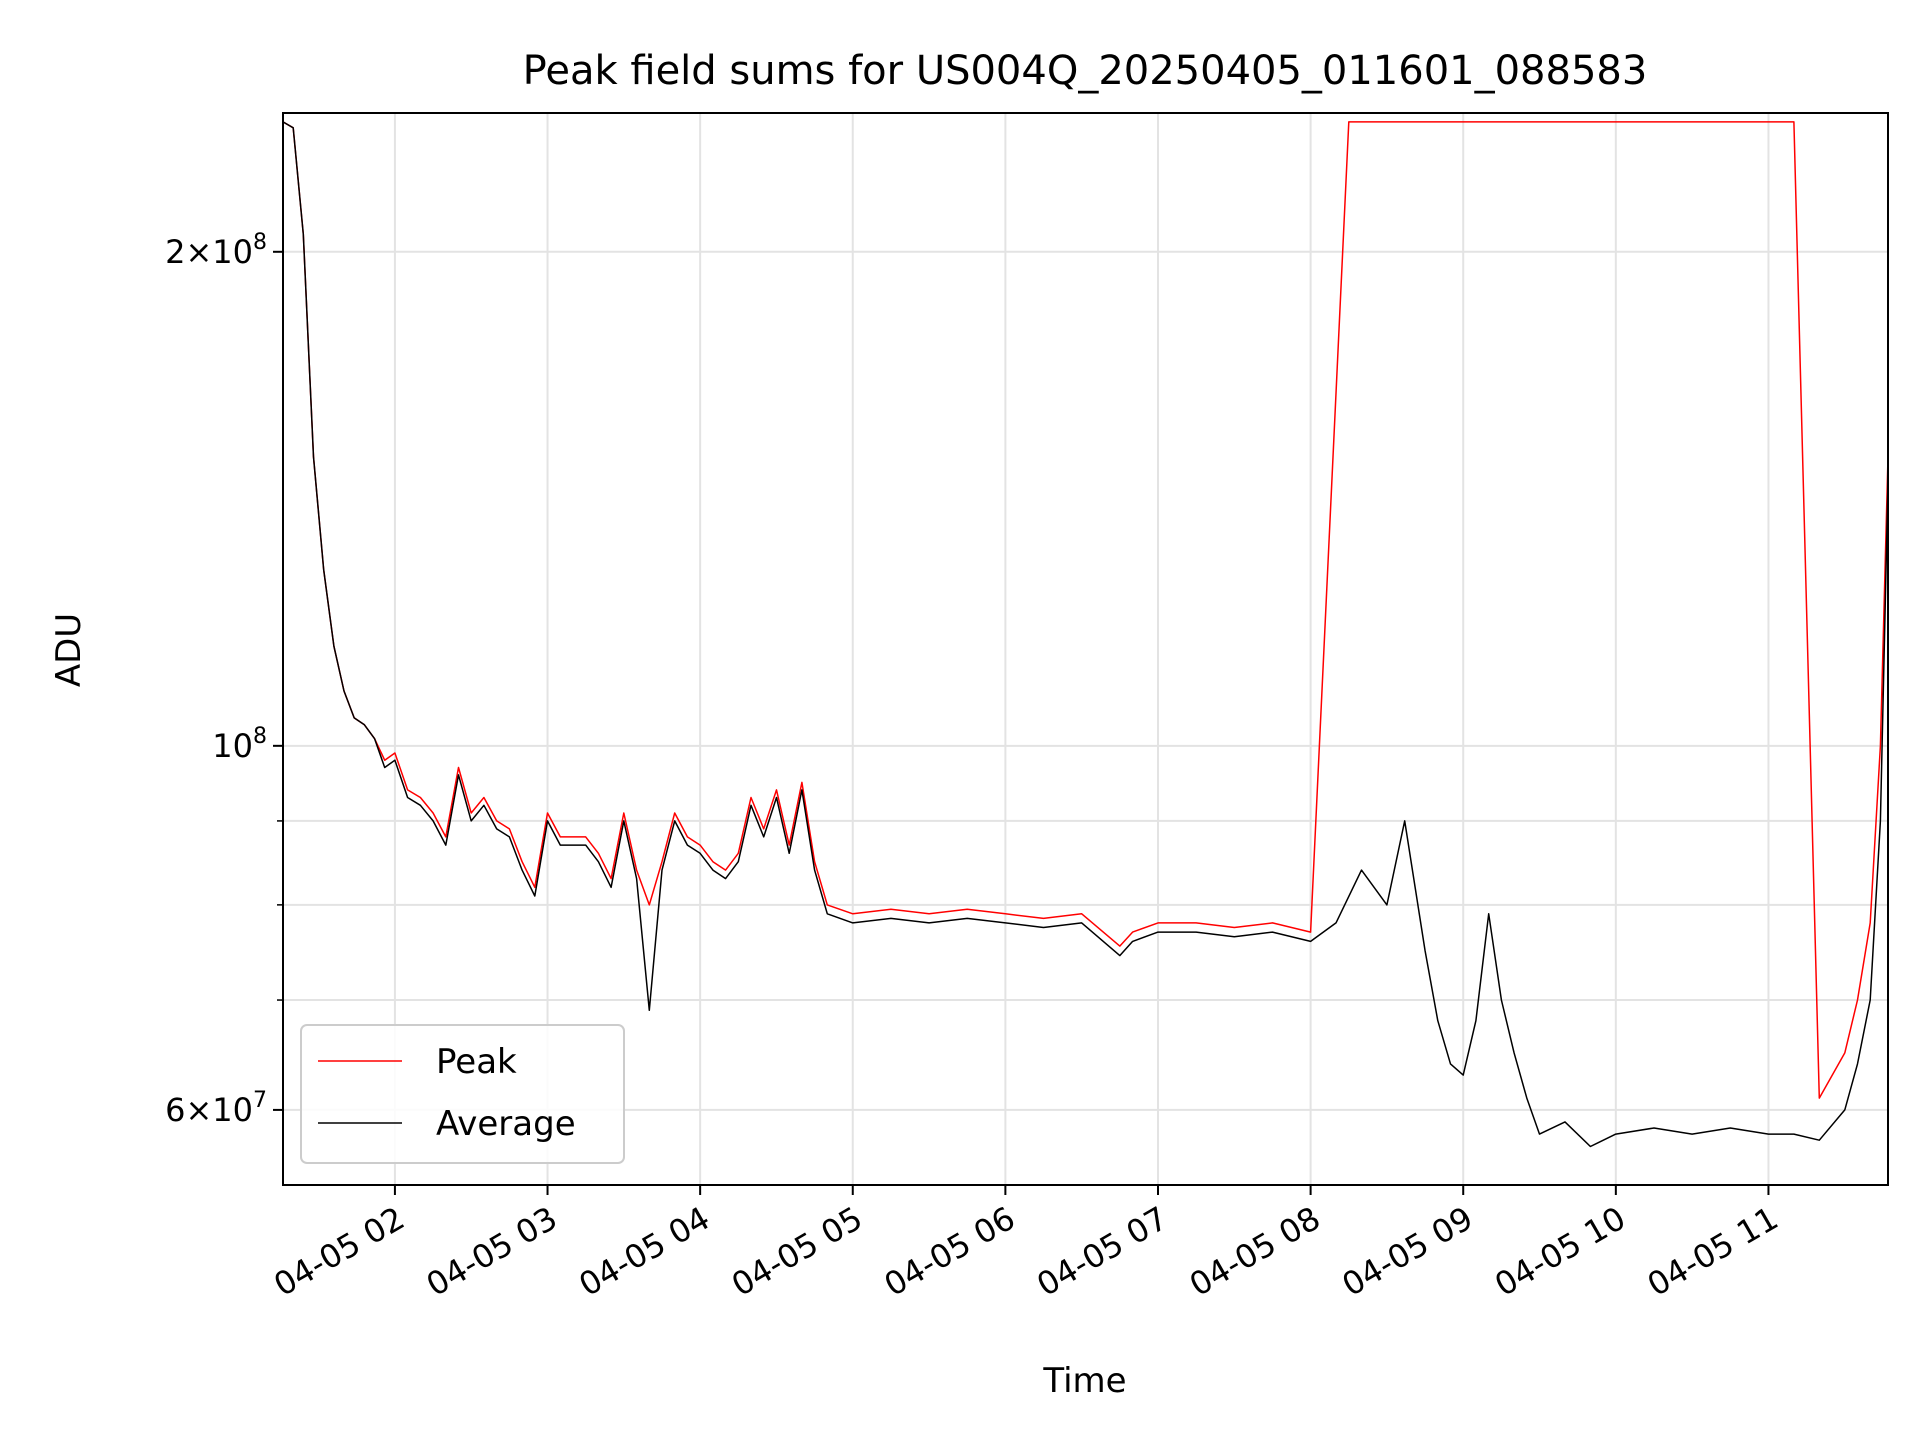 Image resolution: width=1920 pixels, height=1445 pixels. Describe the element at coordinates (476, 1062) in the screenshot. I see `legend-label-peak: Peak` at that location.